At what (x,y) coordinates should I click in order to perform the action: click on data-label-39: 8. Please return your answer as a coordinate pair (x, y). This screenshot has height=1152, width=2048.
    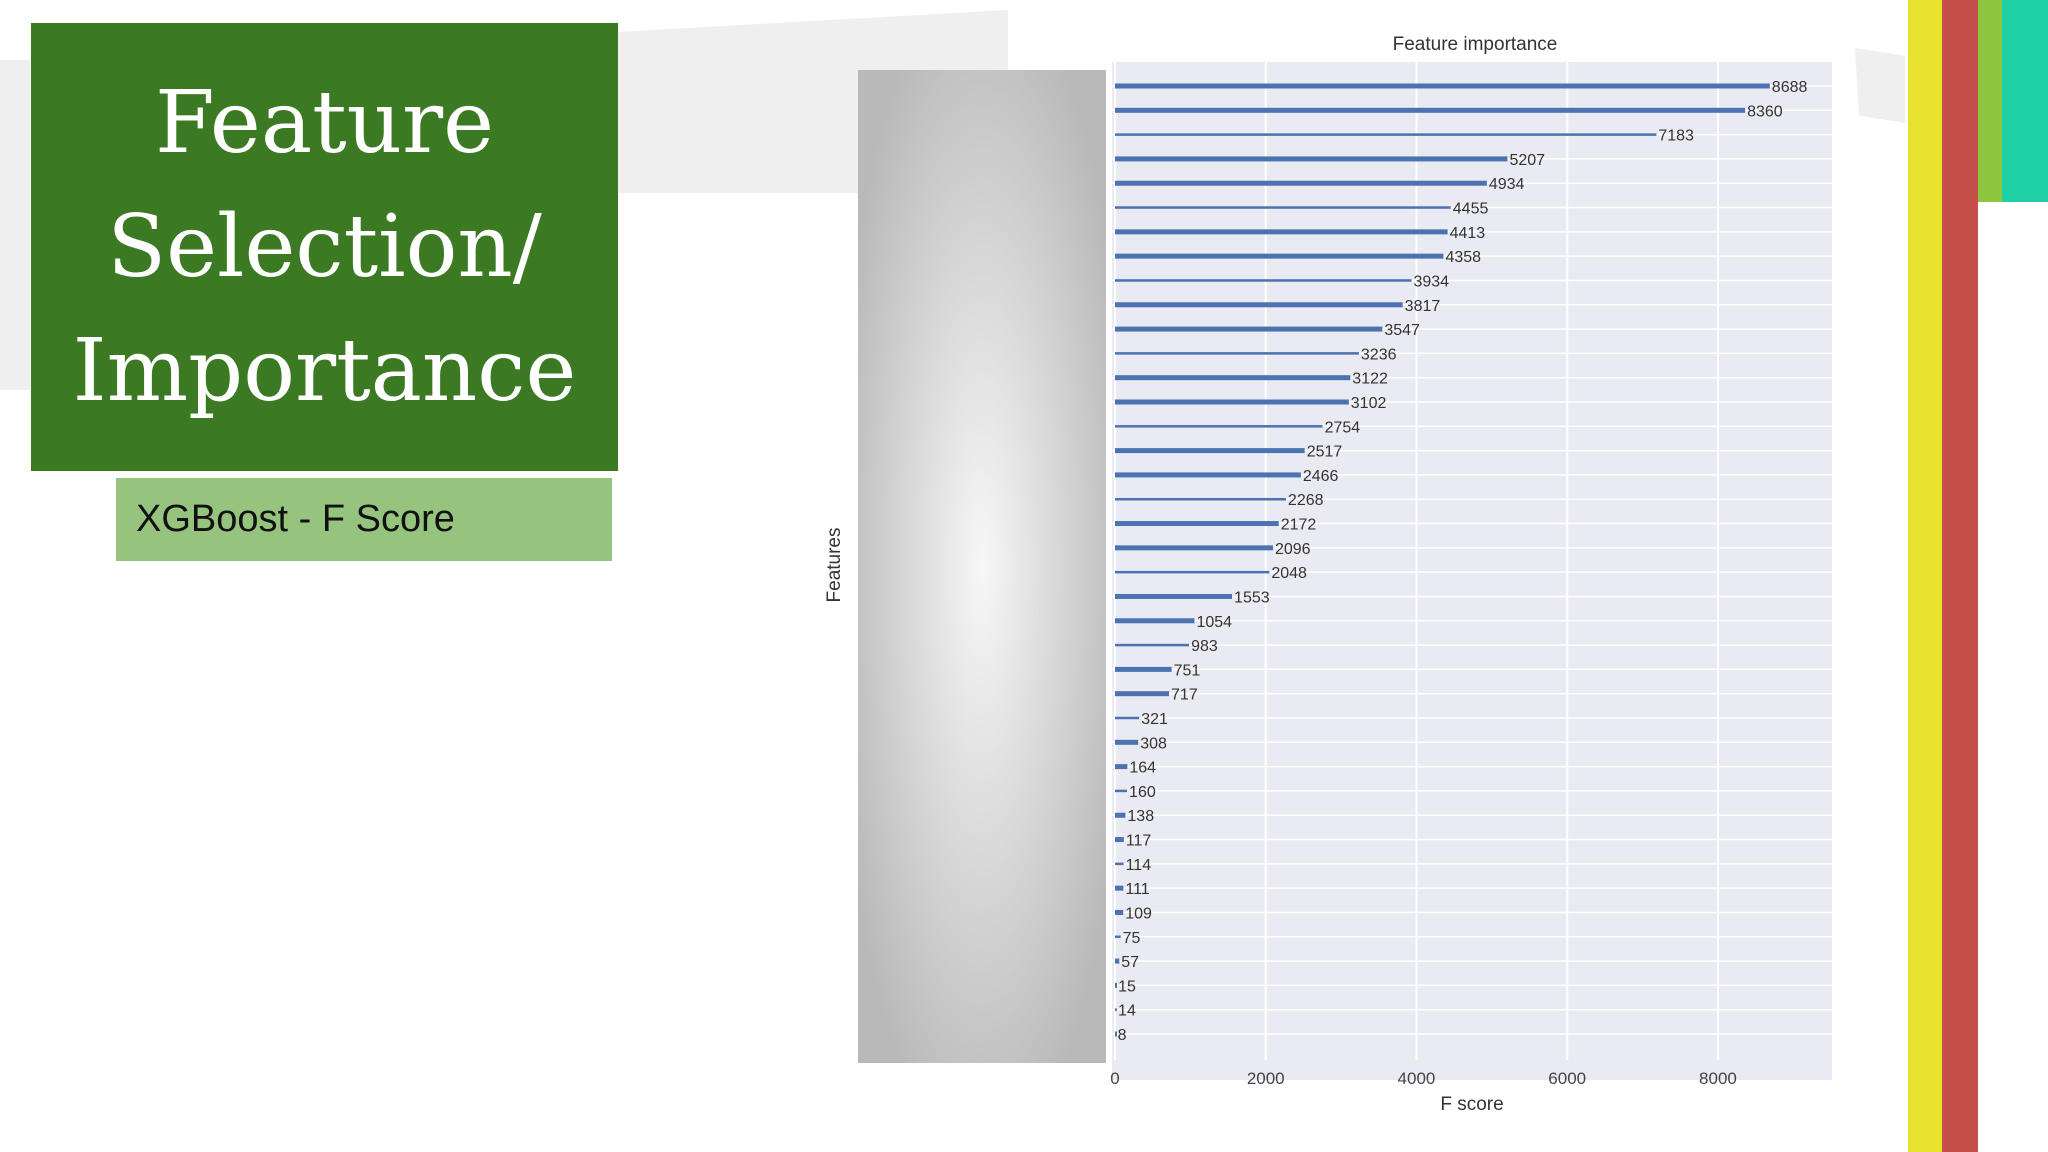
    Looking at the image, I should click on (1122, 1035).